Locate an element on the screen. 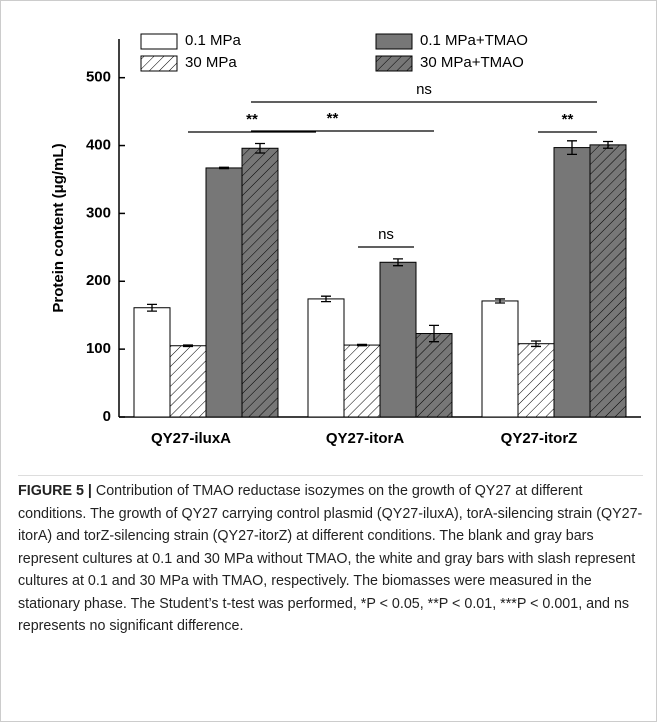 The image size is (657, 722). y-tick-label: 100 is located at coordinates (98, 348).